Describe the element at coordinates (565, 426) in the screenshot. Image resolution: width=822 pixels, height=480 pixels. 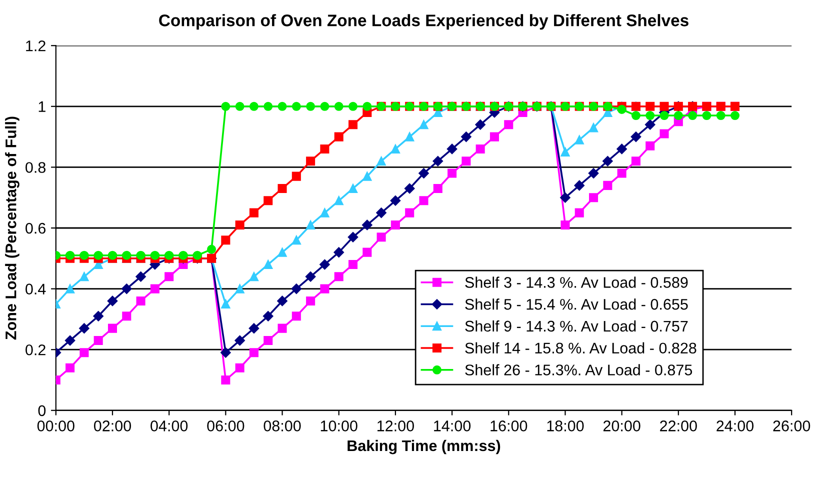
I see `x-tick-label: 18:00` at that location.